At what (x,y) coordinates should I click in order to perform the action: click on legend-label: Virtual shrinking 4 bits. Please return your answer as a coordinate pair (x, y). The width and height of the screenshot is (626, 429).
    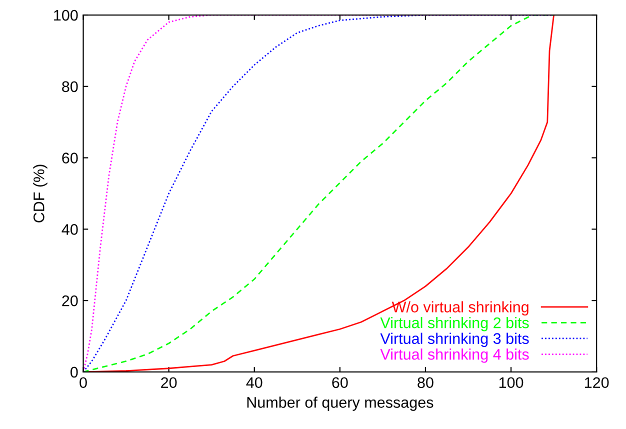
    Looking at the image, I should click on (454, 355).